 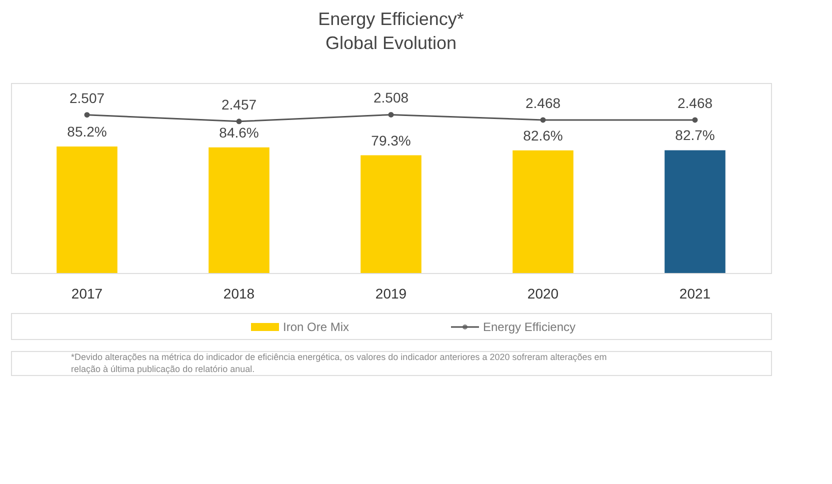 I want to click on chart-title: Energy Efficiency*, so click(x=391, y=19).